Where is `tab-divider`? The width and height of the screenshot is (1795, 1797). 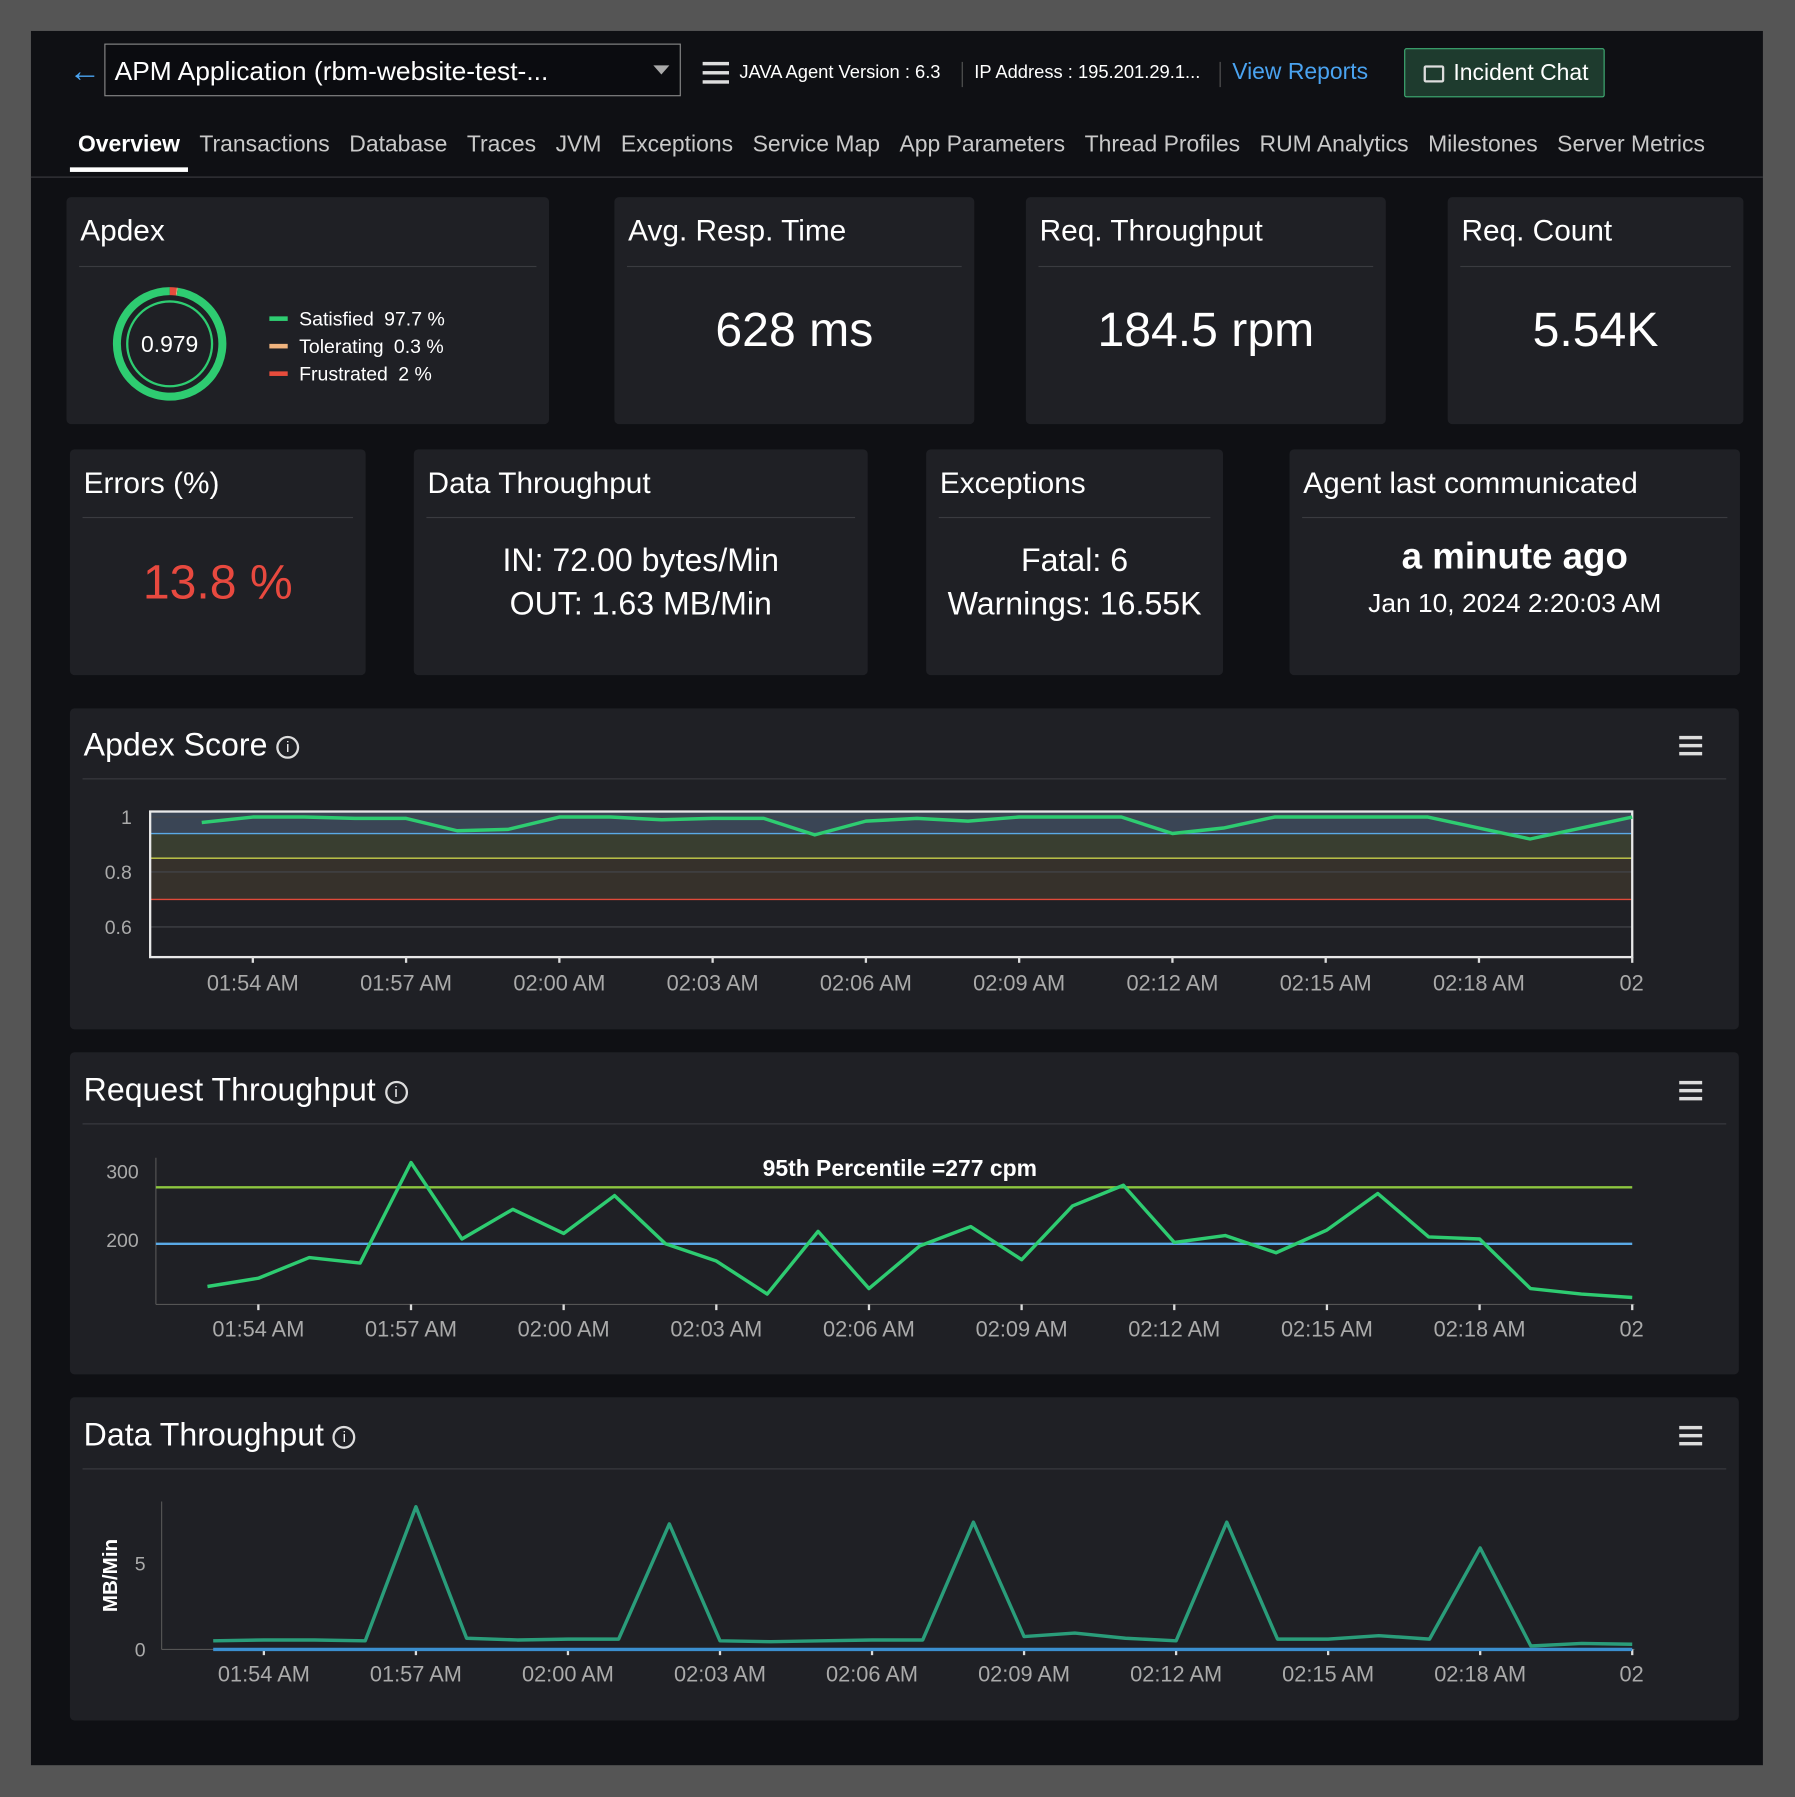
tab-divider is located at coordinates (896, 177).